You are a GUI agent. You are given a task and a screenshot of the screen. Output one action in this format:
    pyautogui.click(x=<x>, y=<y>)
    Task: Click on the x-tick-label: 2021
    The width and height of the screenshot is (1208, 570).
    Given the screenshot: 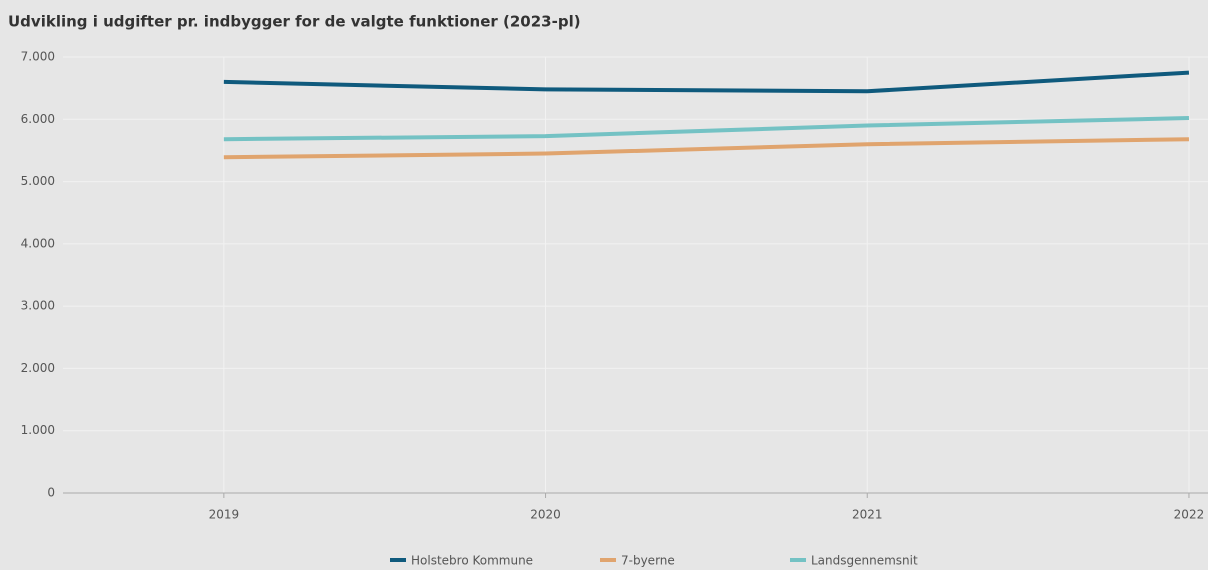 What is the action you would take?
    pyautogui.click(x=867, y=515)
    